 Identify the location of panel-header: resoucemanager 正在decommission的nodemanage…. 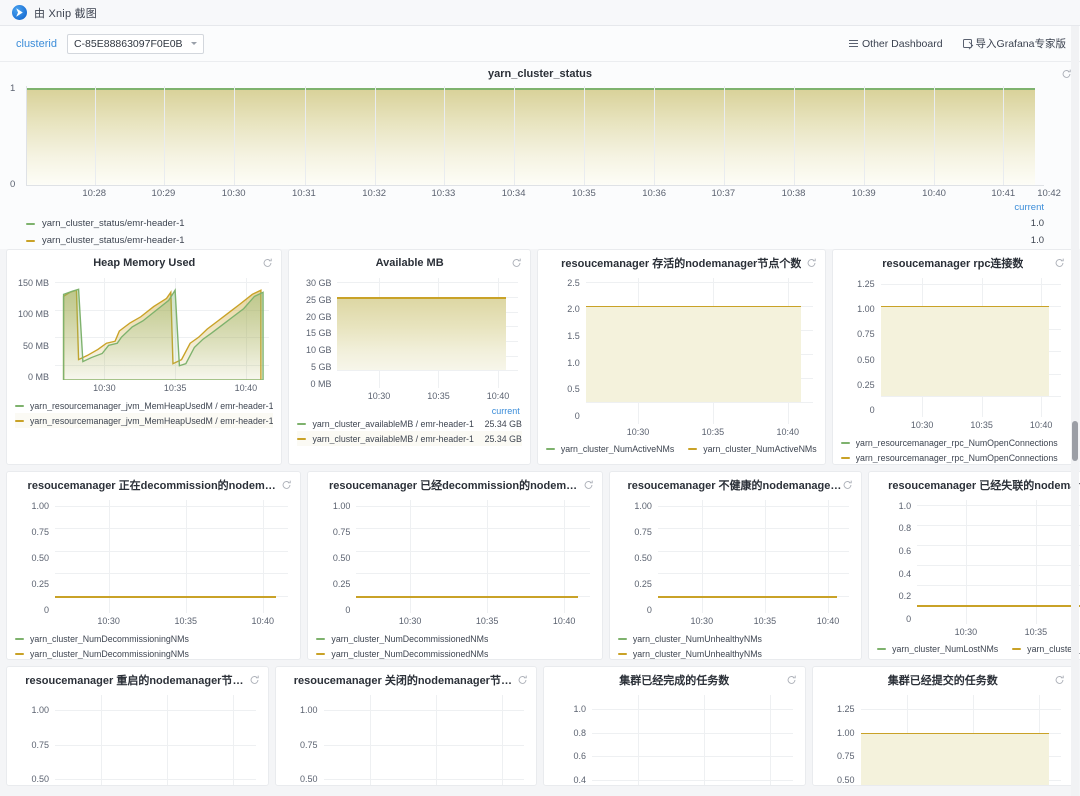
(153, 485).